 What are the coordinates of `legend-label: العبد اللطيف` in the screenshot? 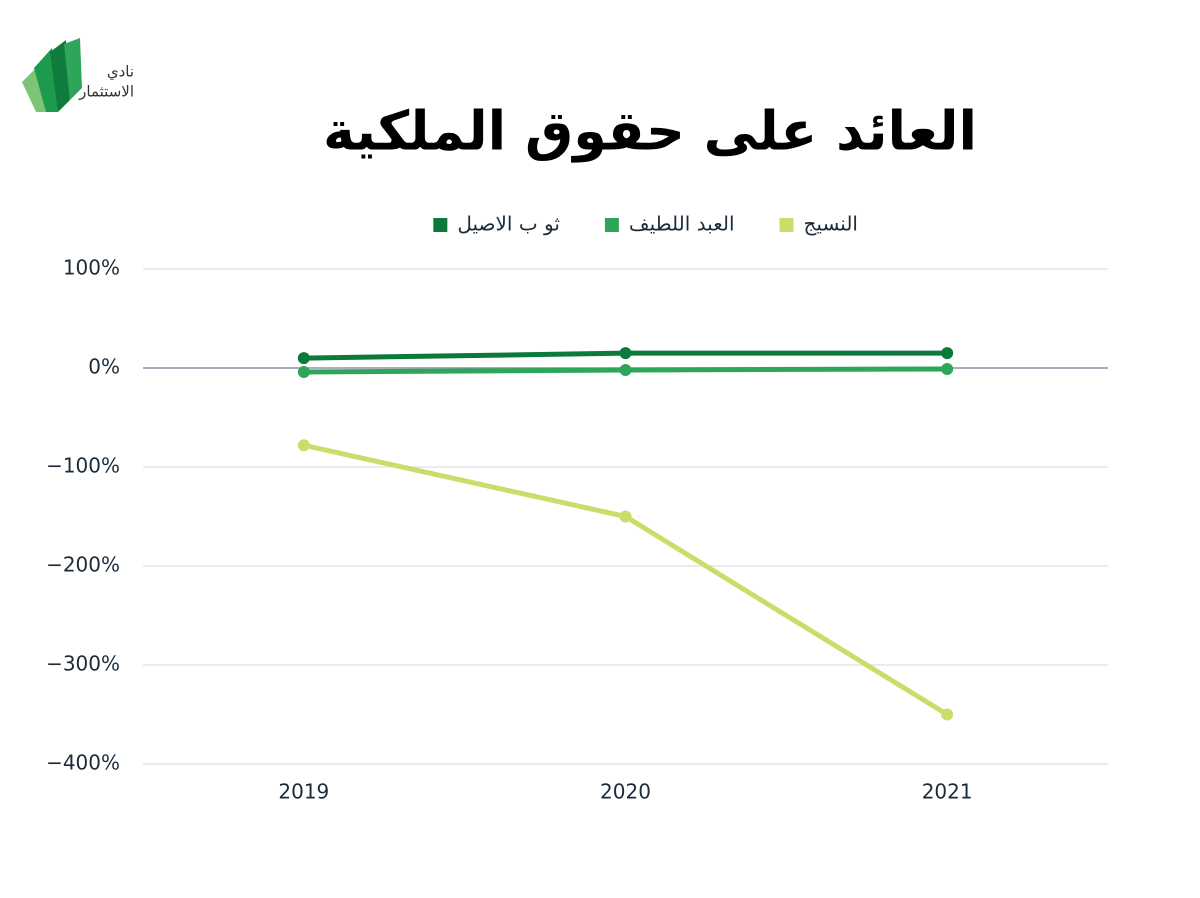 It's located at (682, 224).